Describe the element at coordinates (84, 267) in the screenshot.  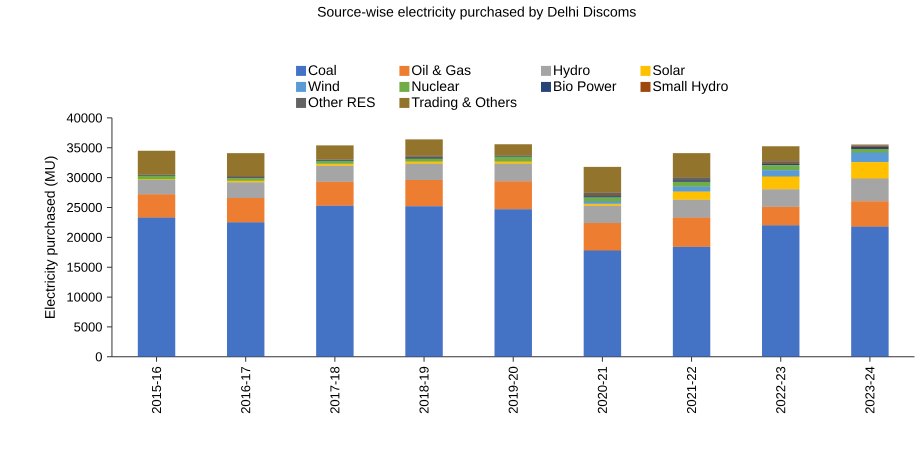
I see `y-tick-label: 15000` at that location.